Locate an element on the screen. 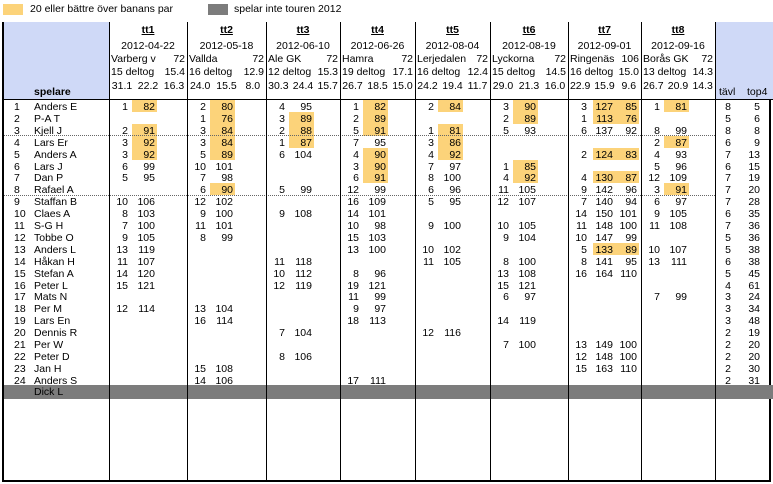 The width and height of the screenshot is (773, 484). score-value: 92 is located at coordinates (455, 154).